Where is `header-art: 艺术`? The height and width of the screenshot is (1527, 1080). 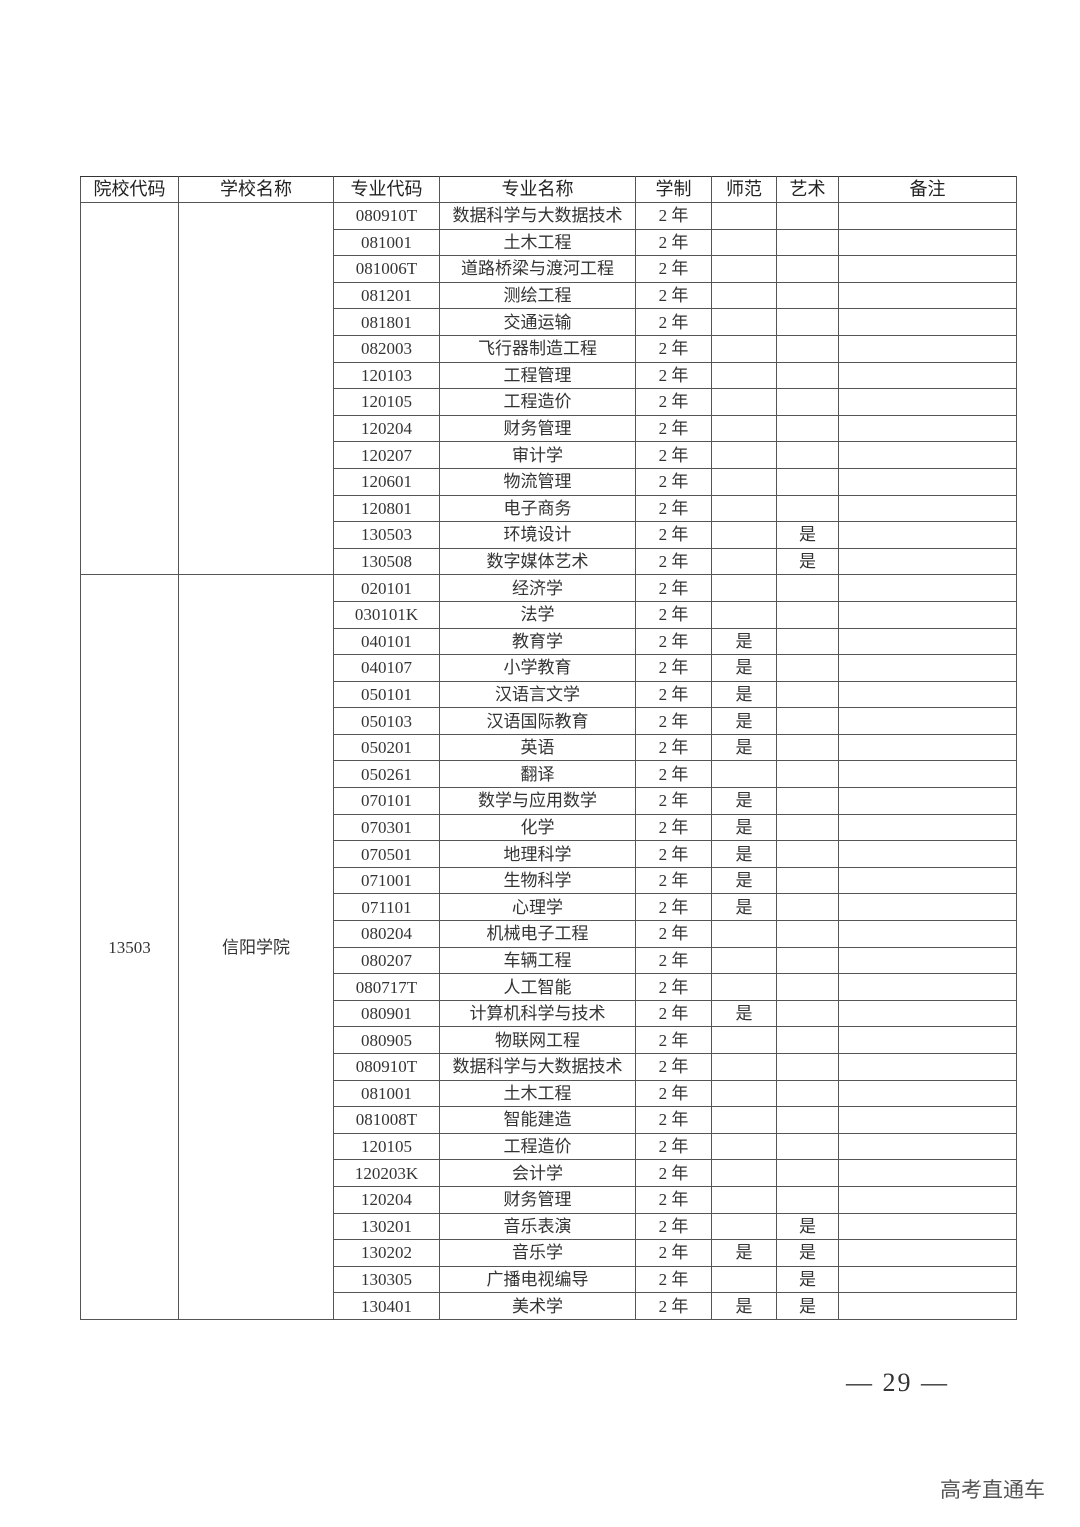 header-art: 艺术 is located at coordinates (807, 189).